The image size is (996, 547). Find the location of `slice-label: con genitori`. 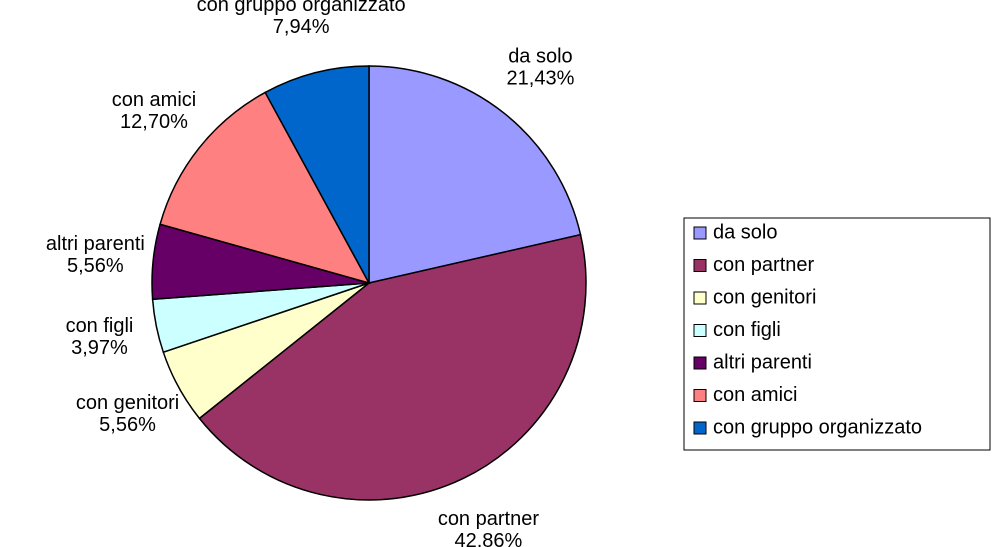

slice-label: con genitori is located at coordinates (127, 403).